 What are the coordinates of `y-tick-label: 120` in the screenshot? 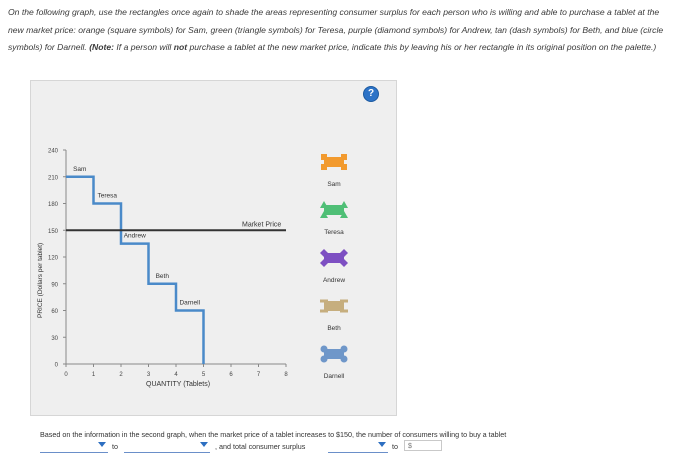 It's located at (53, 259).